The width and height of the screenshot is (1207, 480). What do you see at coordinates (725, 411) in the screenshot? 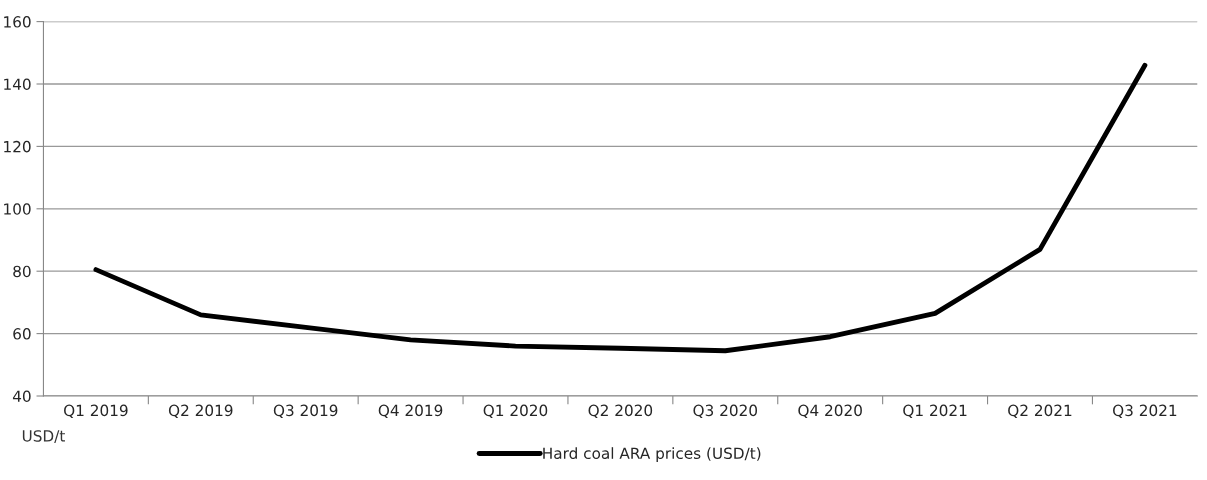
I see `x-tick-label: Q3 2020` at bounding box center [725, 411].